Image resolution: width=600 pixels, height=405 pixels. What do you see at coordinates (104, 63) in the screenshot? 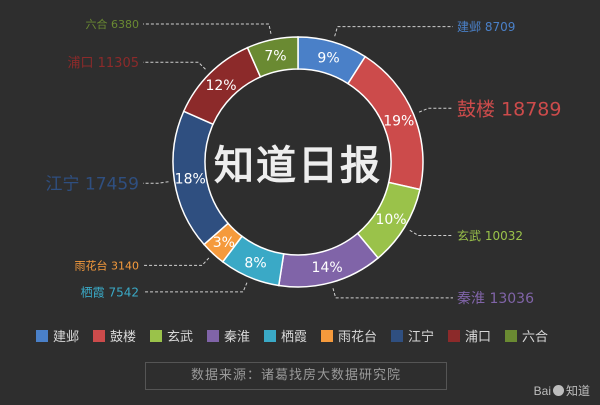
I see `slice-outer-label: 浦口 11305` at bounding box center [104, 63].